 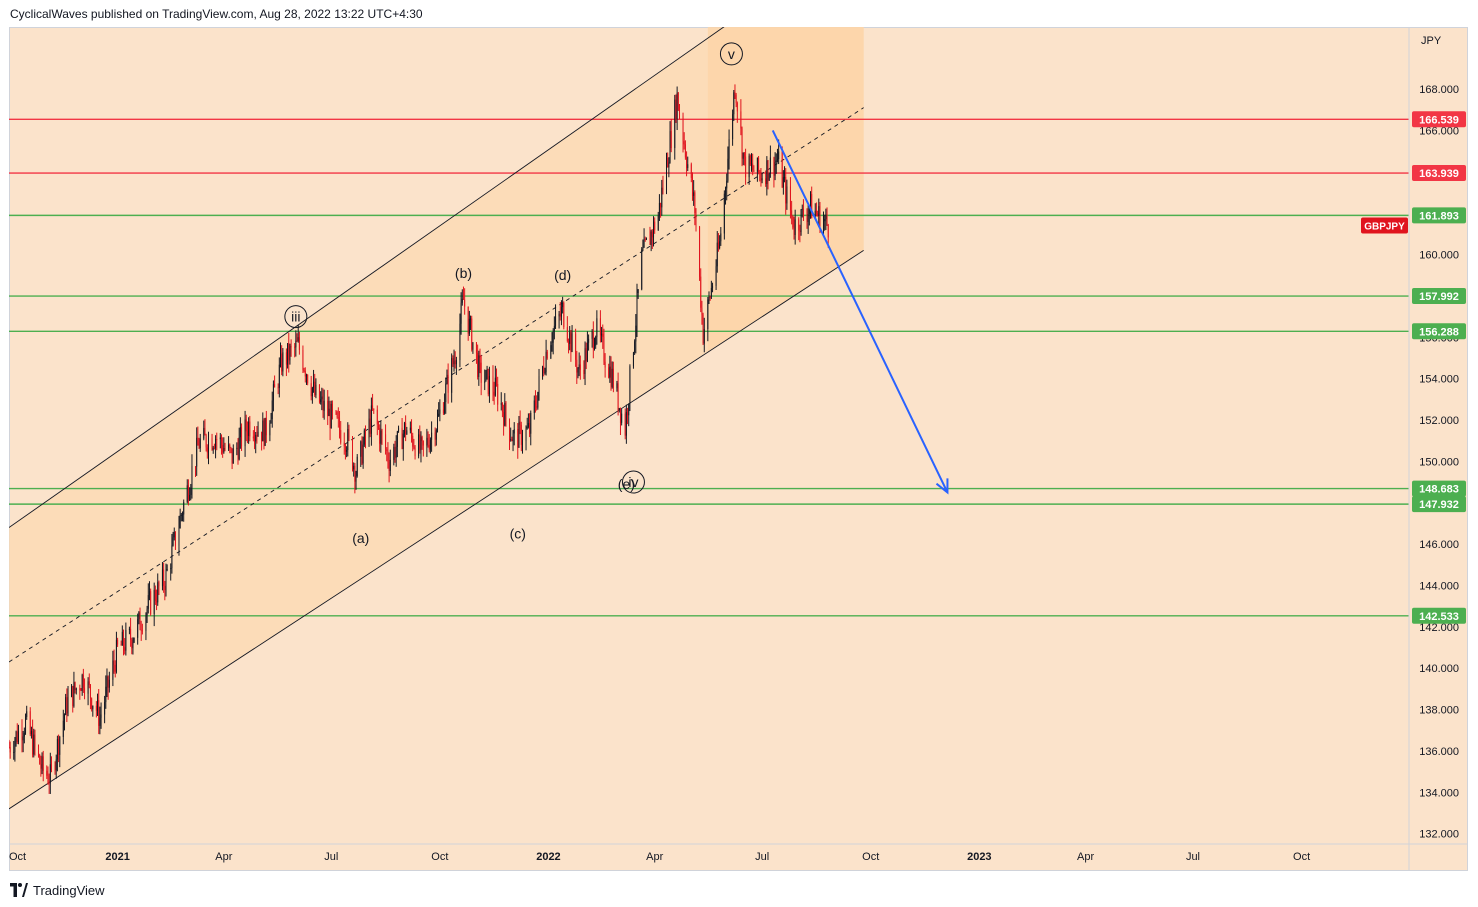 I want to click on price-level-badge, so click(x=1439, y=331).